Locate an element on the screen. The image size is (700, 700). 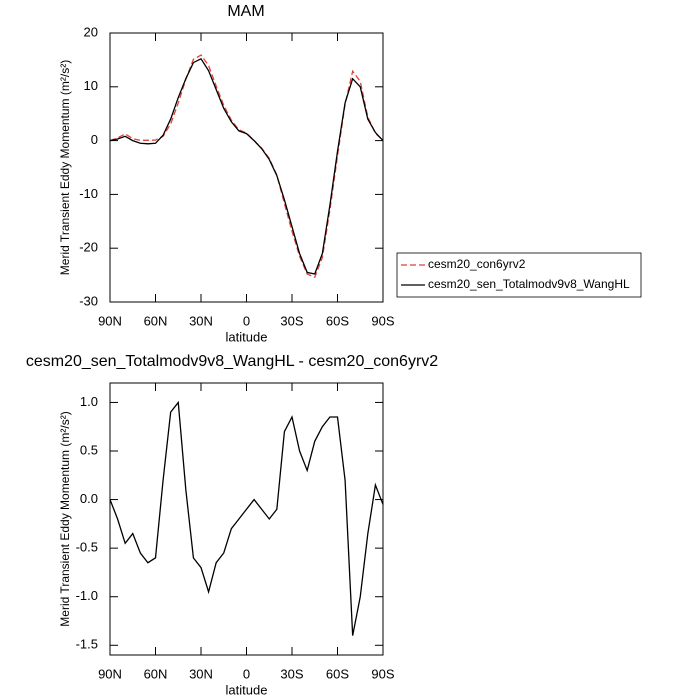
y-tick-label: 0 is located at coordinates (94, 139).